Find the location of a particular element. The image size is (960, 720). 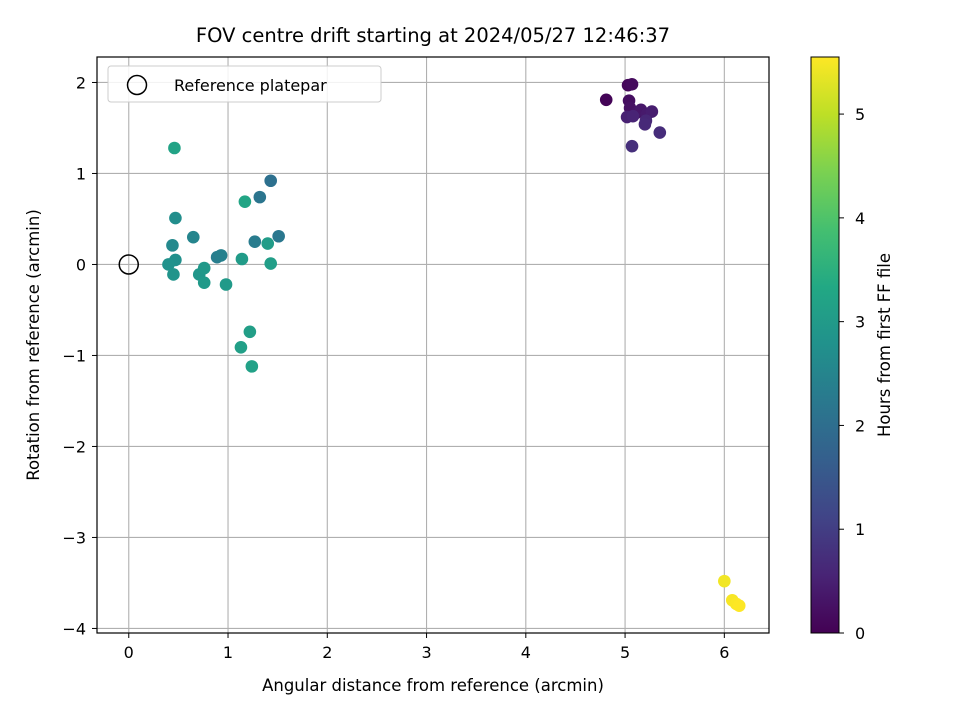

y-tick-label: 0 is located at coordinates (81, 264).